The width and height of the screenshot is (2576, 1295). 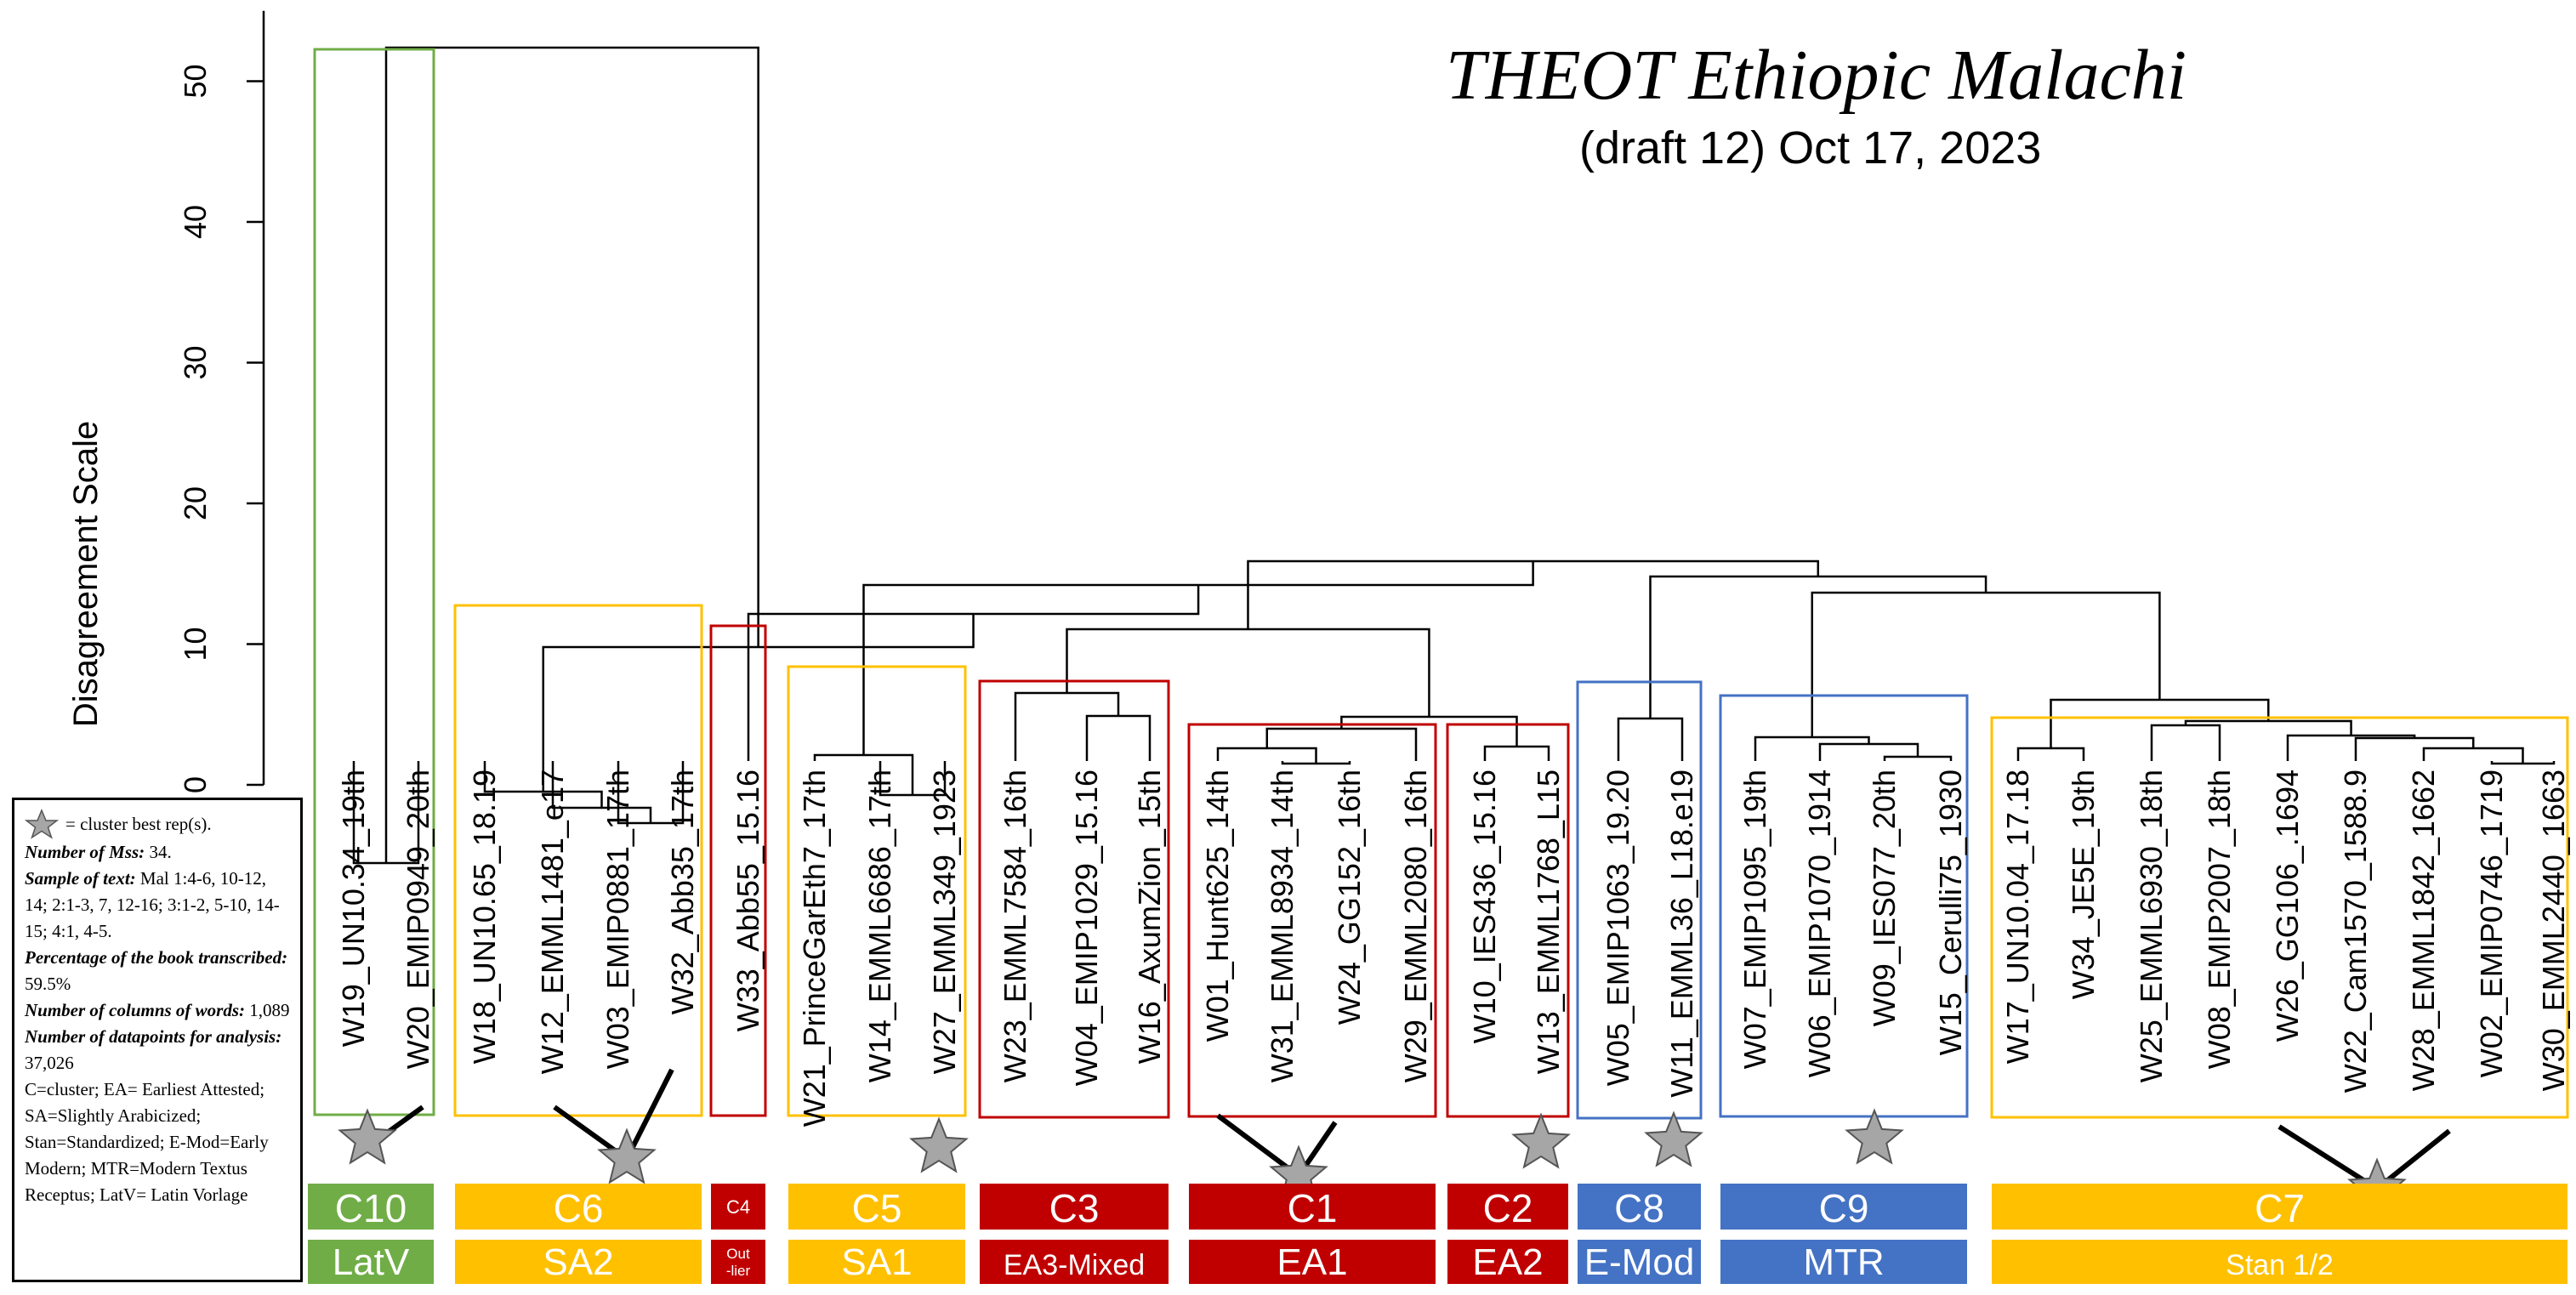 What do you see at coordinates (195, 362) in the screenshot?
I see `y-tick-label: 30` at bounding box center [195, 362].